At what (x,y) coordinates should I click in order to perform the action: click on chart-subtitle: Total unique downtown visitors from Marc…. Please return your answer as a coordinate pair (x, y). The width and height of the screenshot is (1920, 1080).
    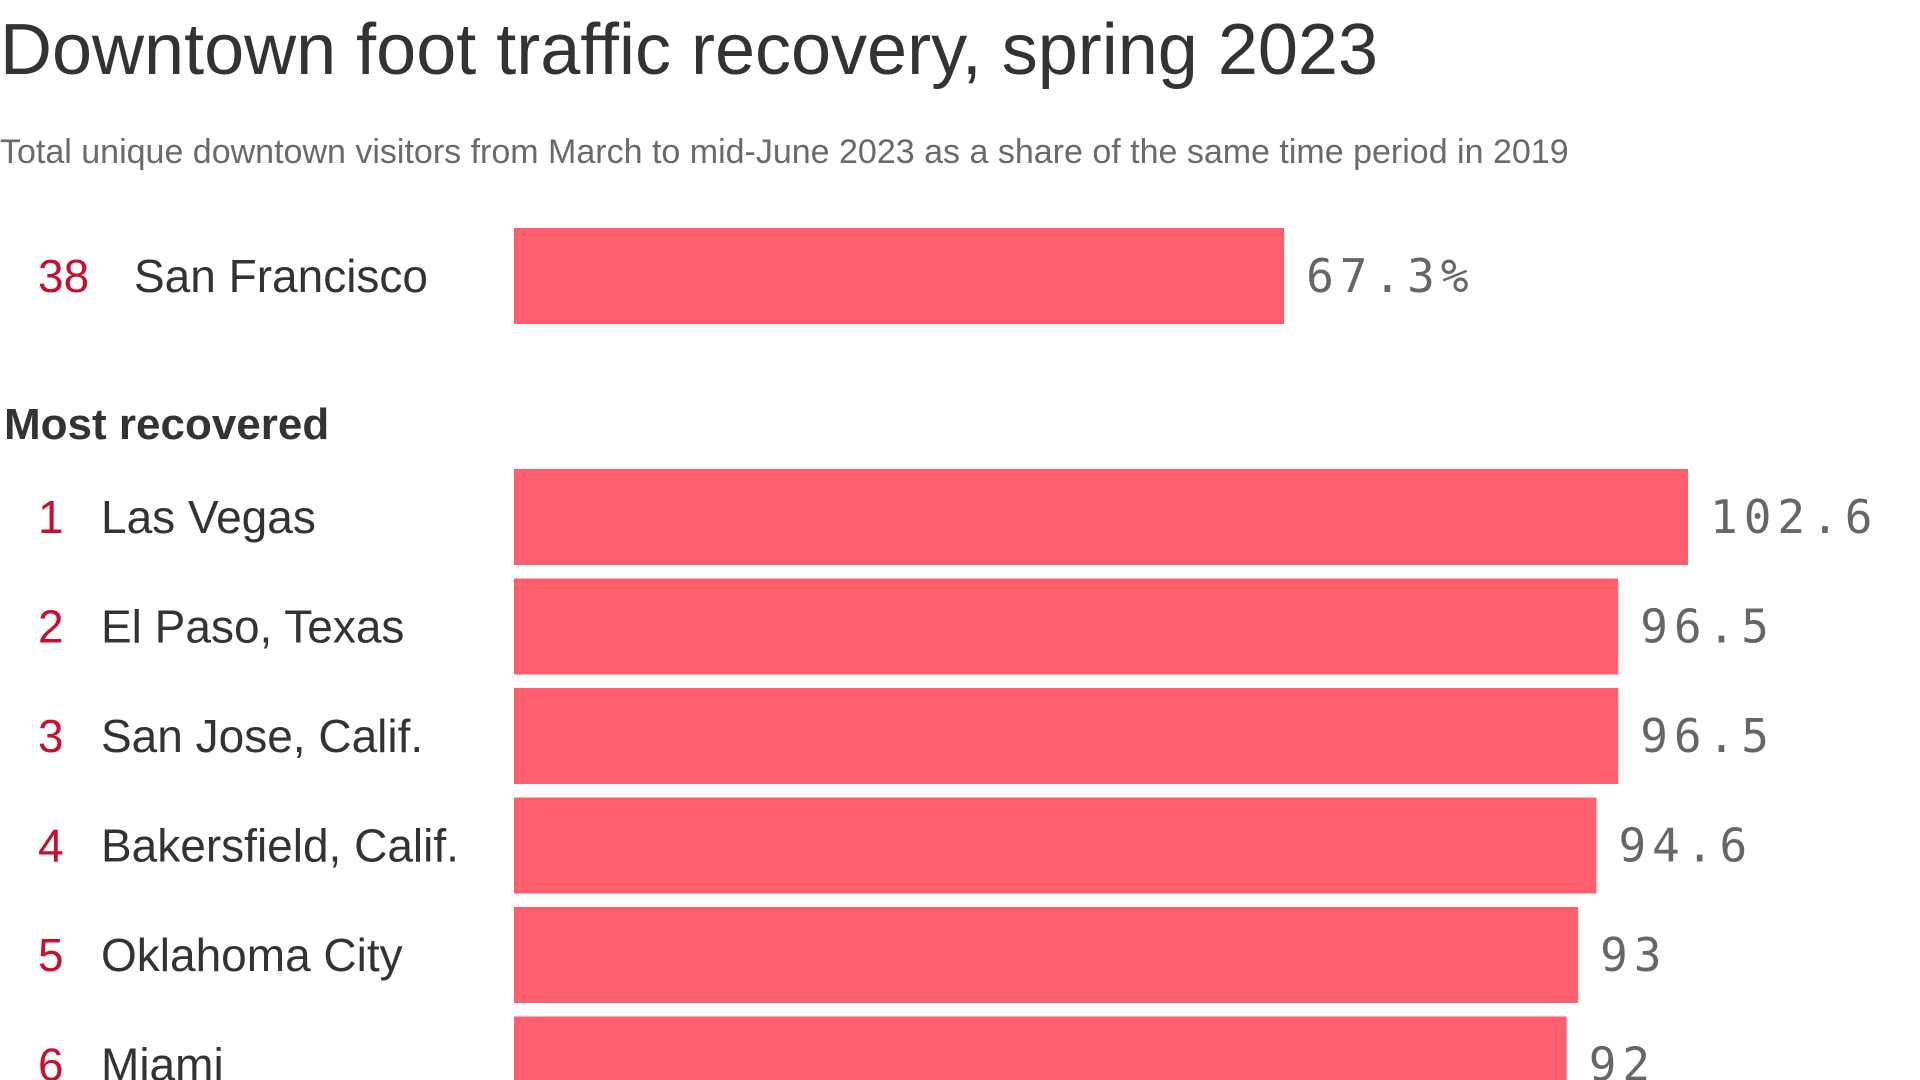
    Looking at the image, I should click on (784, 152).